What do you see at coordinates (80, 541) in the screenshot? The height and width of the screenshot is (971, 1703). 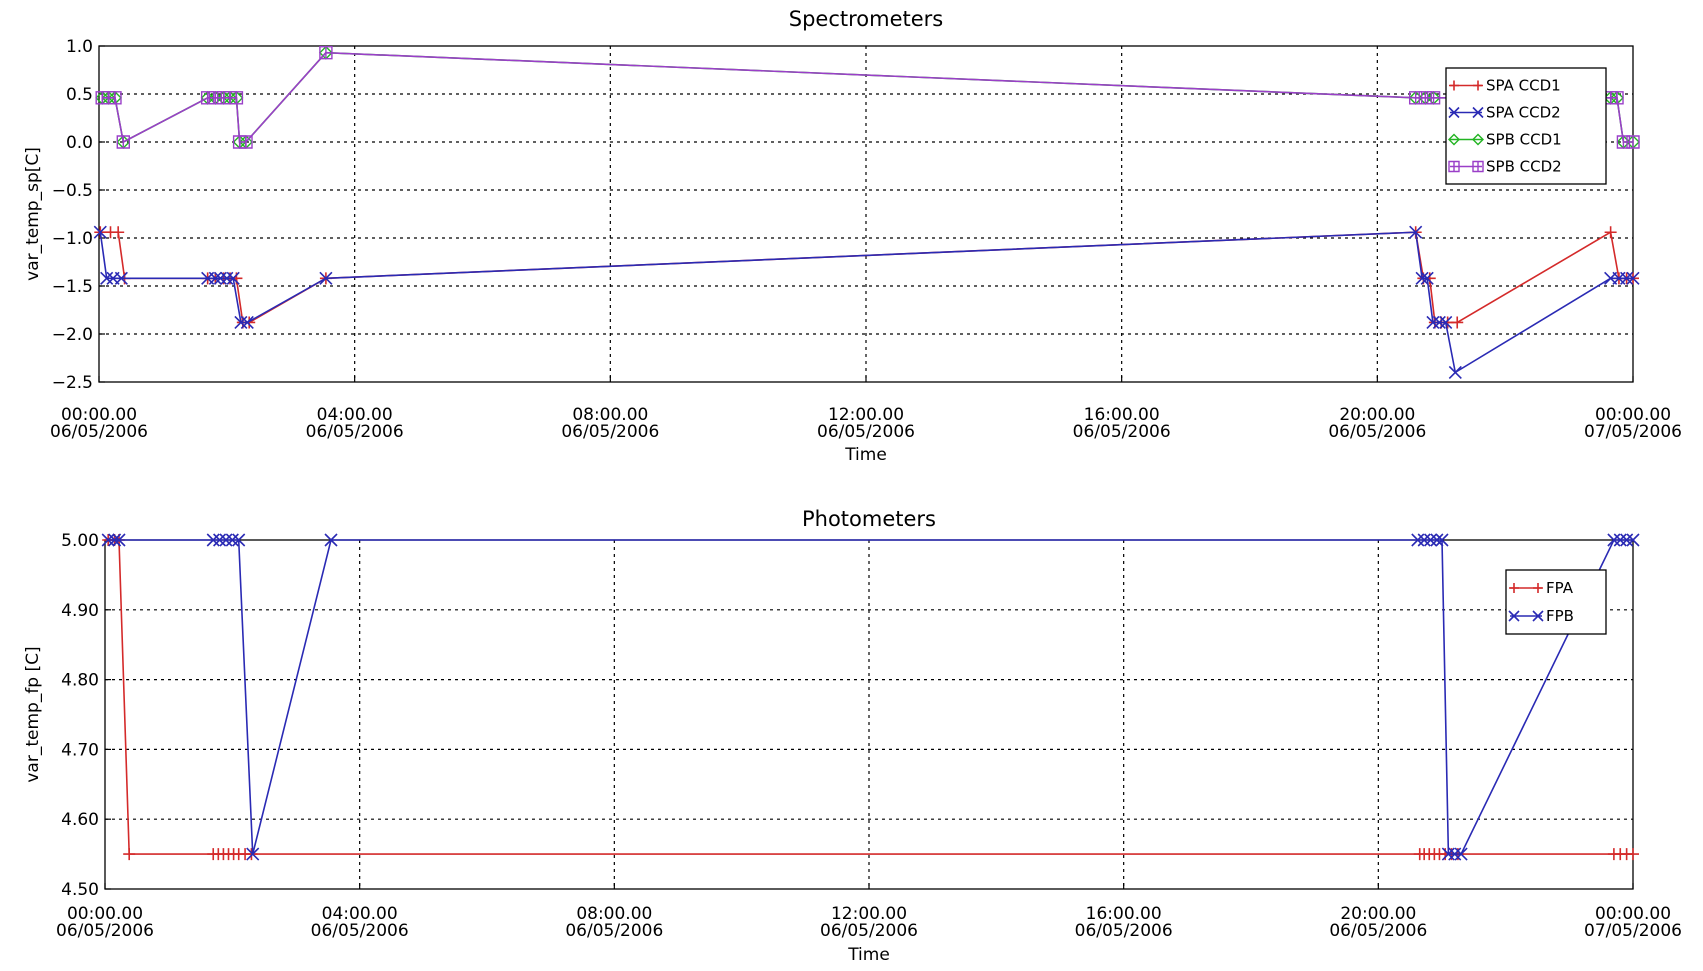 I see `y-tick-label: 5.00` at bounding box center [80, 541].